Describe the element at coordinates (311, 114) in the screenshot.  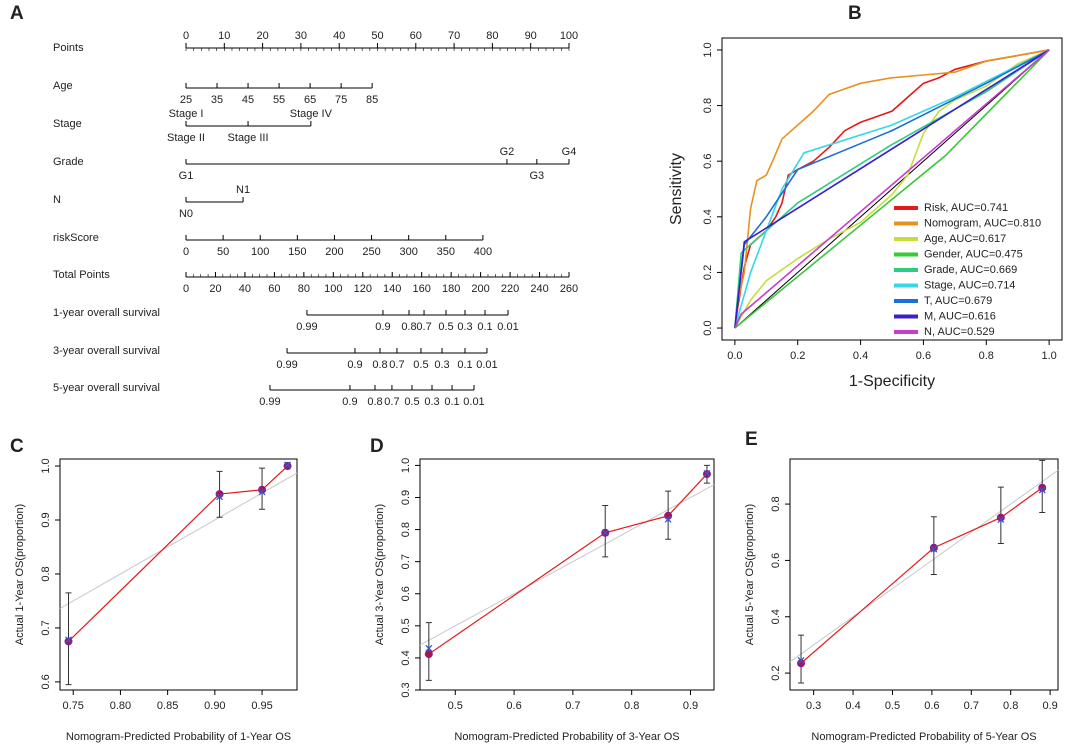
I see `row-tick-label: Stage IV` at that location.